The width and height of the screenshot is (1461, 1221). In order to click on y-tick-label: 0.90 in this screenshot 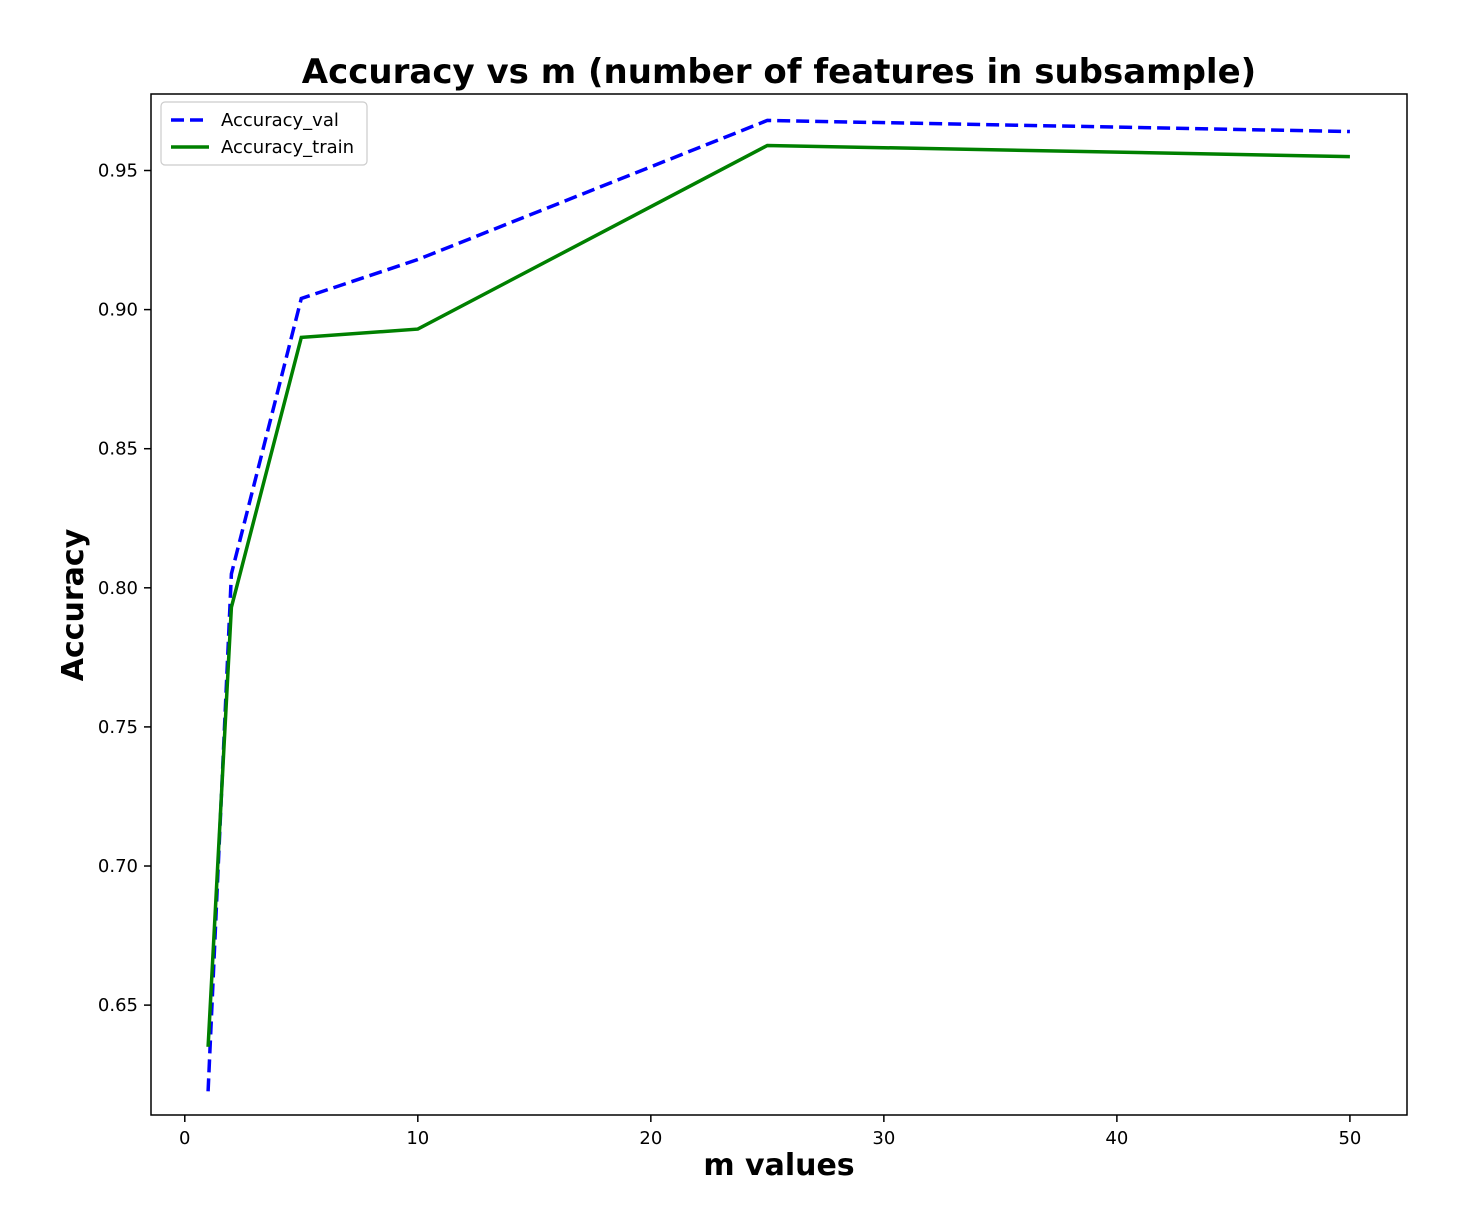, I will do `click(118, 310)`.